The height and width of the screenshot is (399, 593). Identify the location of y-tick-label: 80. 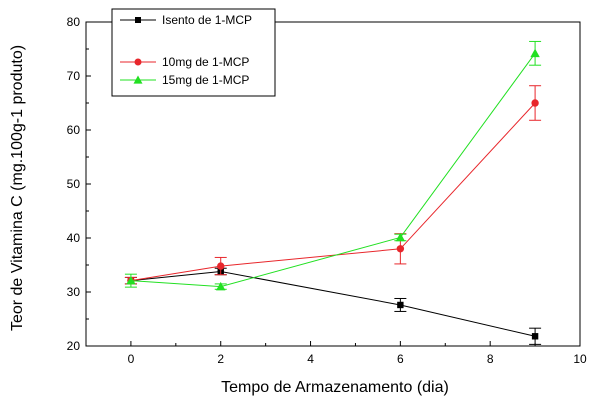
(74, 22).